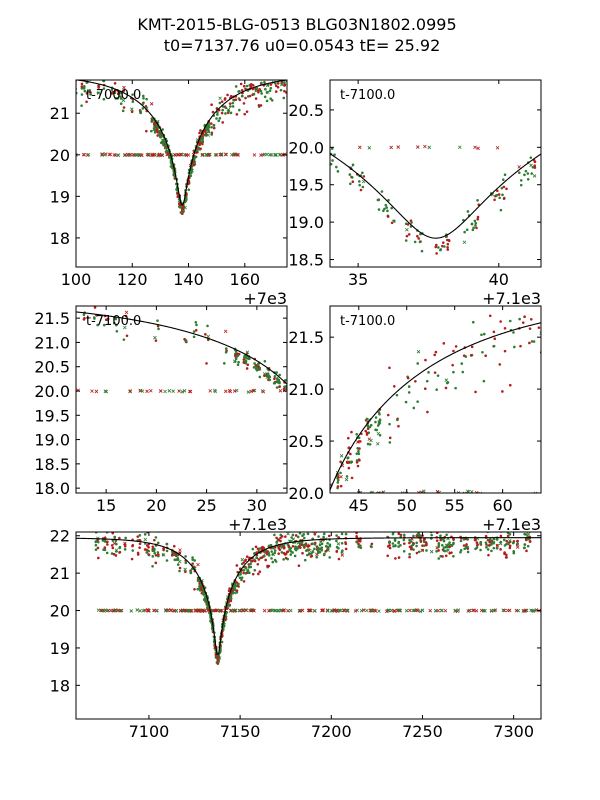 The height and width of the screenshot is (800, 600). I want to click on x-tick-label: 100, so click(76, 279).